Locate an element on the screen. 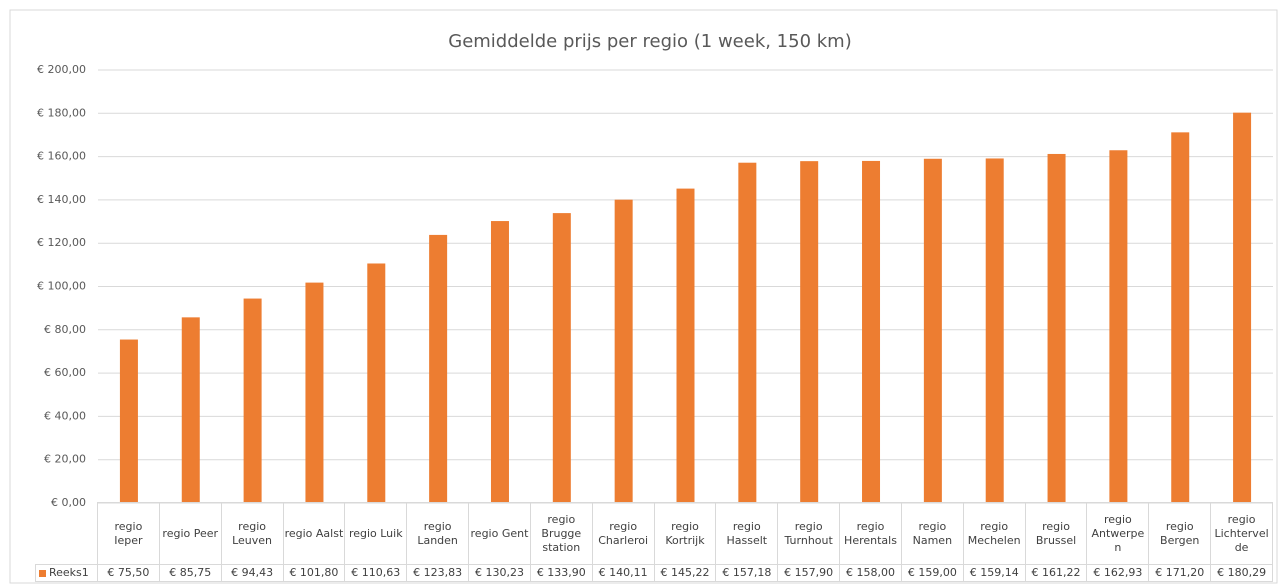 The image size is (1281, 585). legend-cell: Reeks1 is located at coordinates (66, 573).